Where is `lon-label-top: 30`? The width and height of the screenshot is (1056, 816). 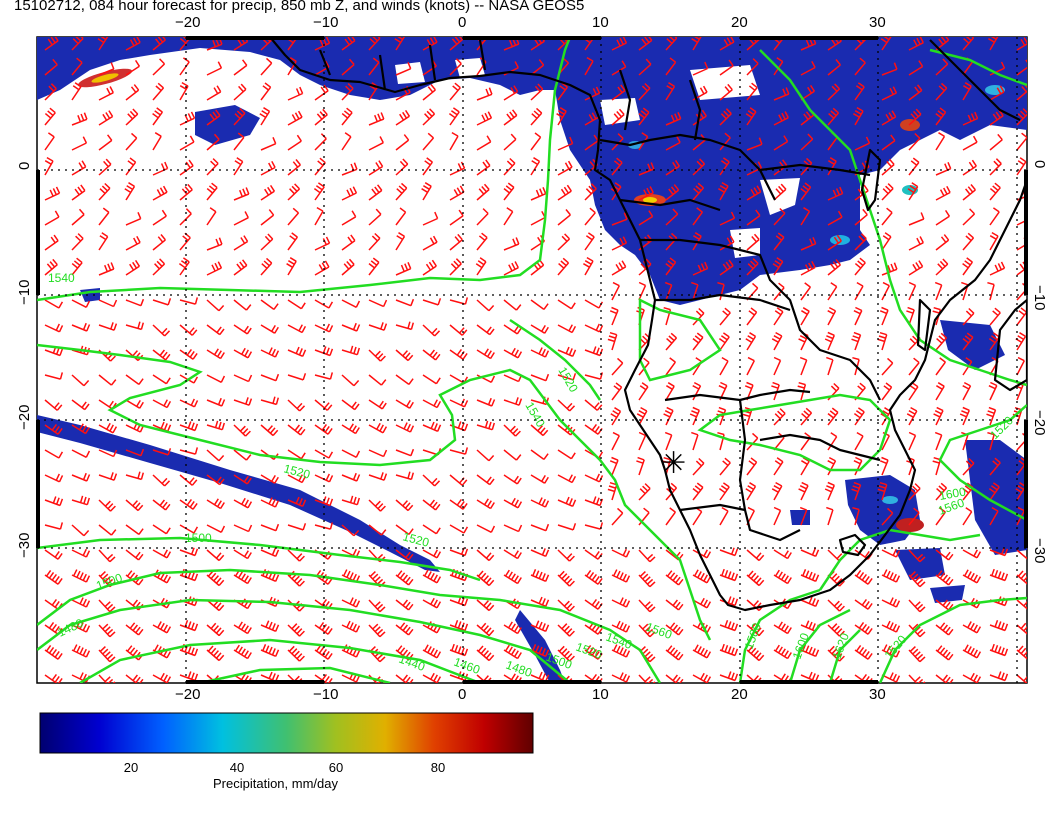 lon-label-top: 30 is located at coordinates (877, 22).